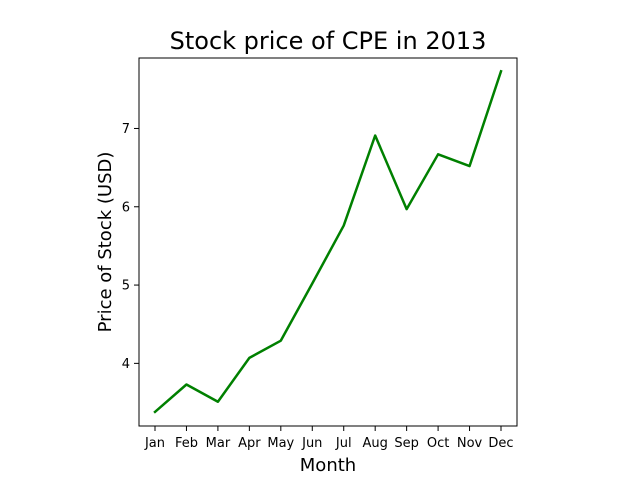 The image size is (640, 480). What do you see at coordinates (406, 443) in the screenshot?
I see `x-tick-label: Sep` at bounding box center [406, 443].